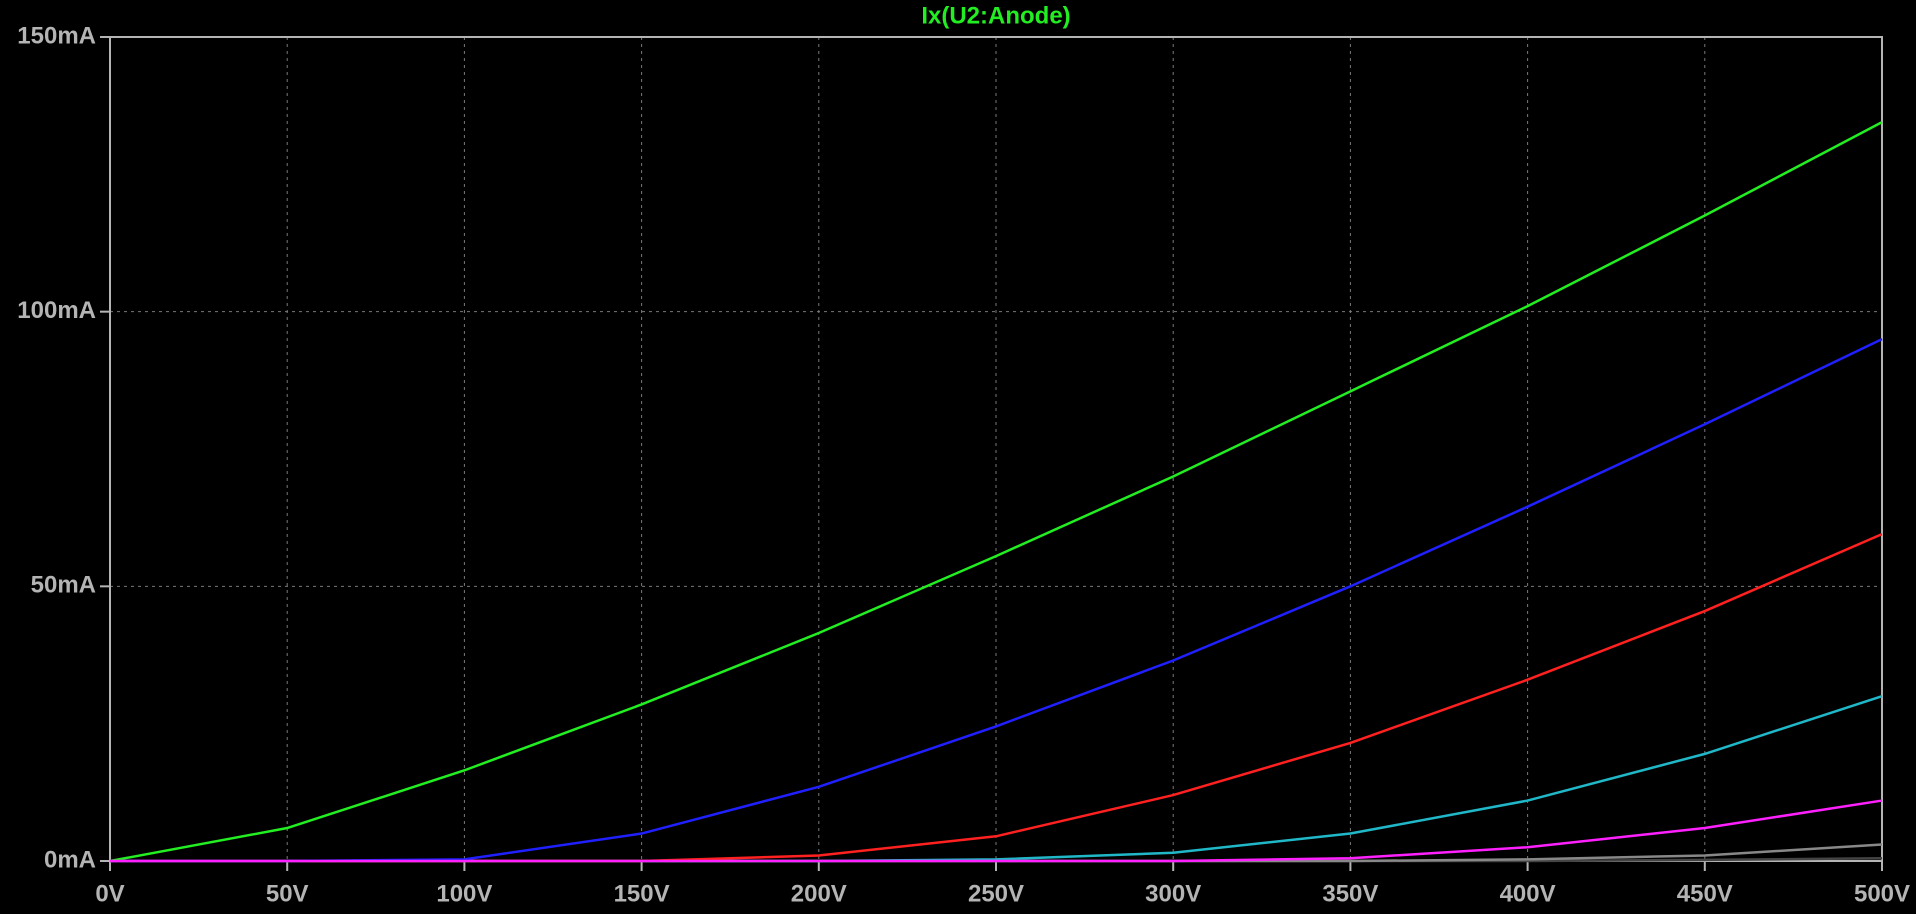 The height and width of the screenshot is (914, 1916). Describe the element at coordinates (996, 893) in the screenshot. I see `x-tick-label: 250V` at that location.